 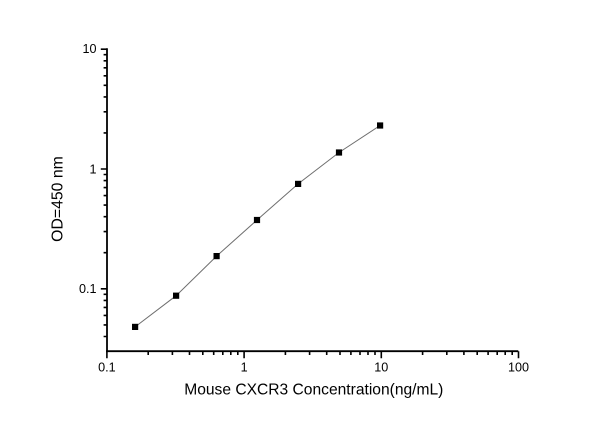 What do you see at coordinates (518, 368) in the screenshot?
I see `svg-text: 100` at bounding box center [518, 368].